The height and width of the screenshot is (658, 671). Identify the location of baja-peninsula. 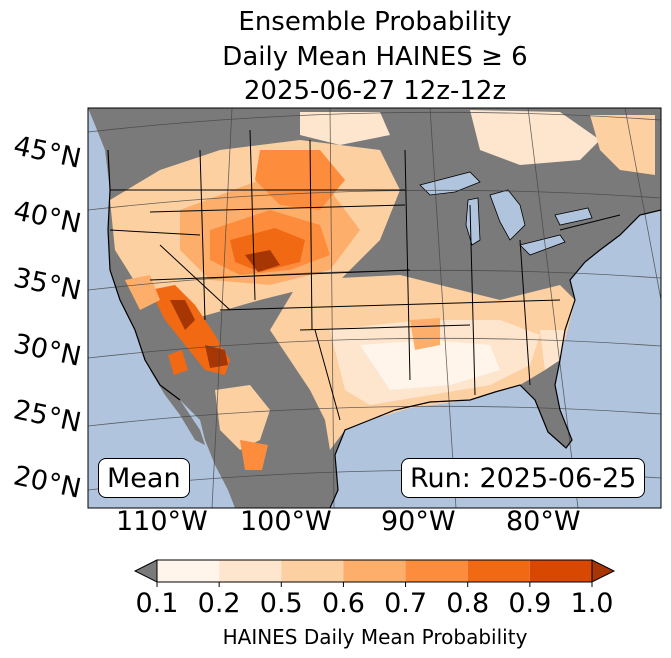
(177, 392).